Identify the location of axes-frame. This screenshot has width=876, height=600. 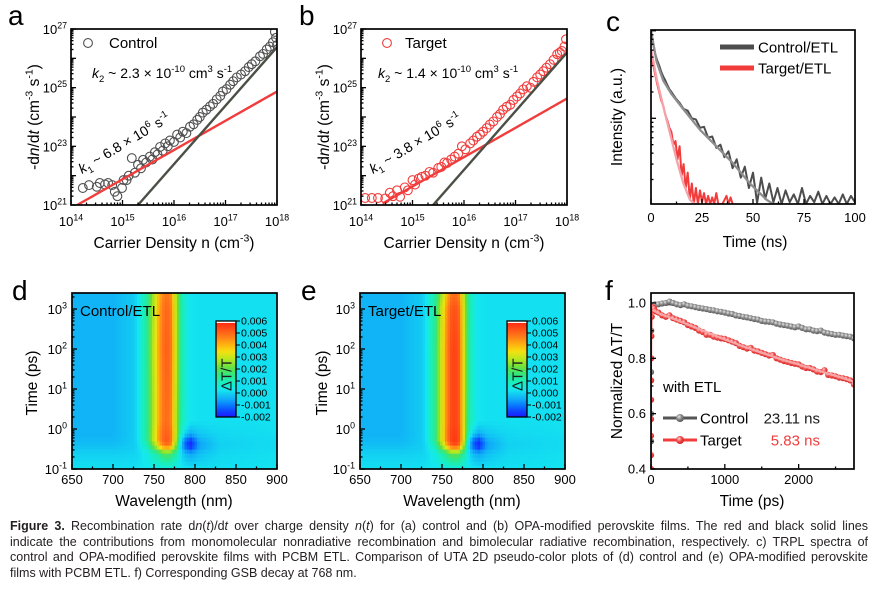
(174, 381).